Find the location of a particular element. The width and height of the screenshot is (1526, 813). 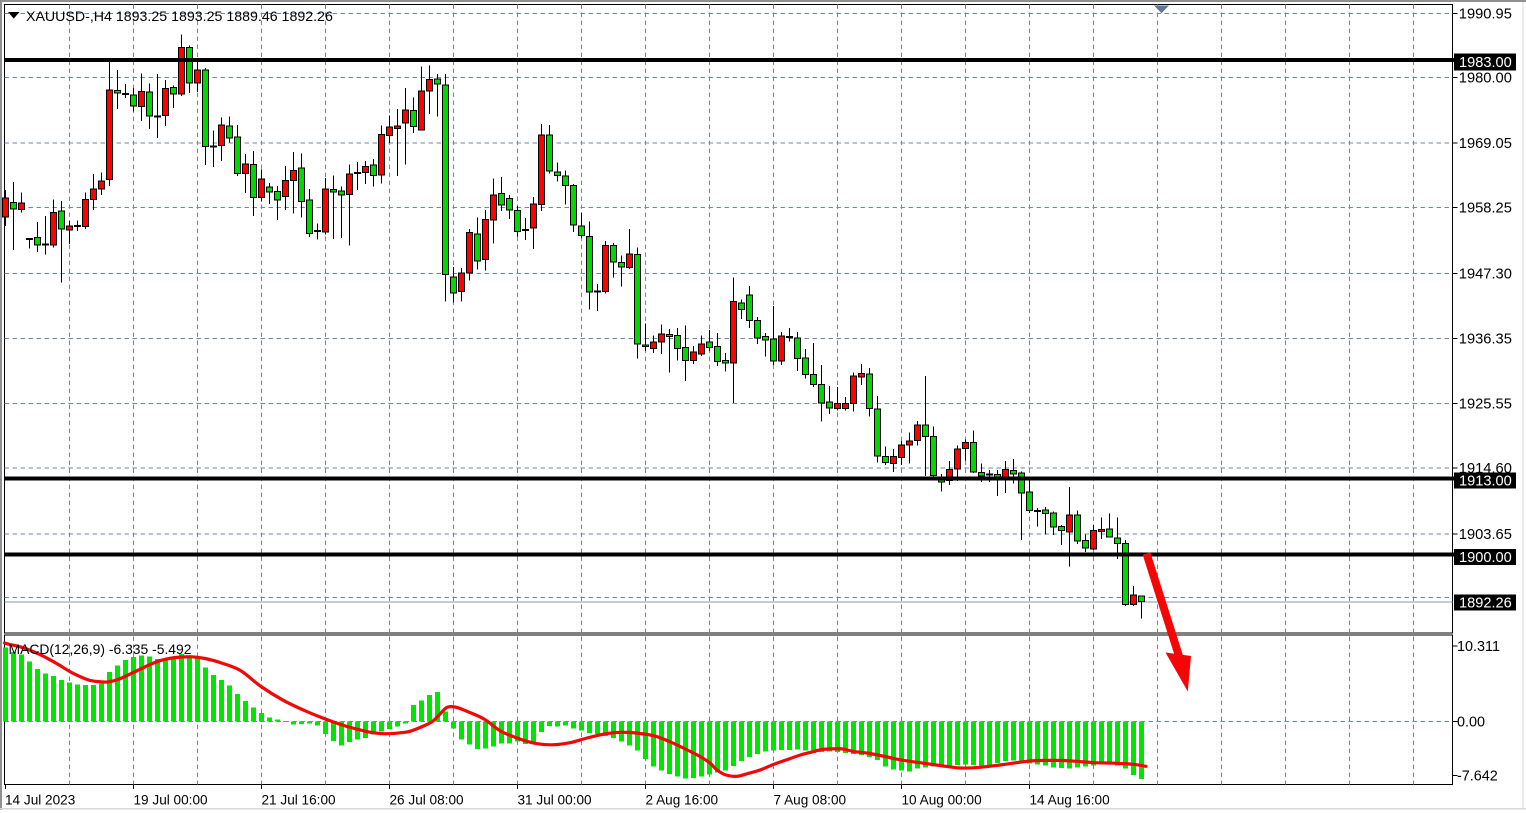

svg-text: 7 Aug 08:00 is located at coordinates (810, 800).